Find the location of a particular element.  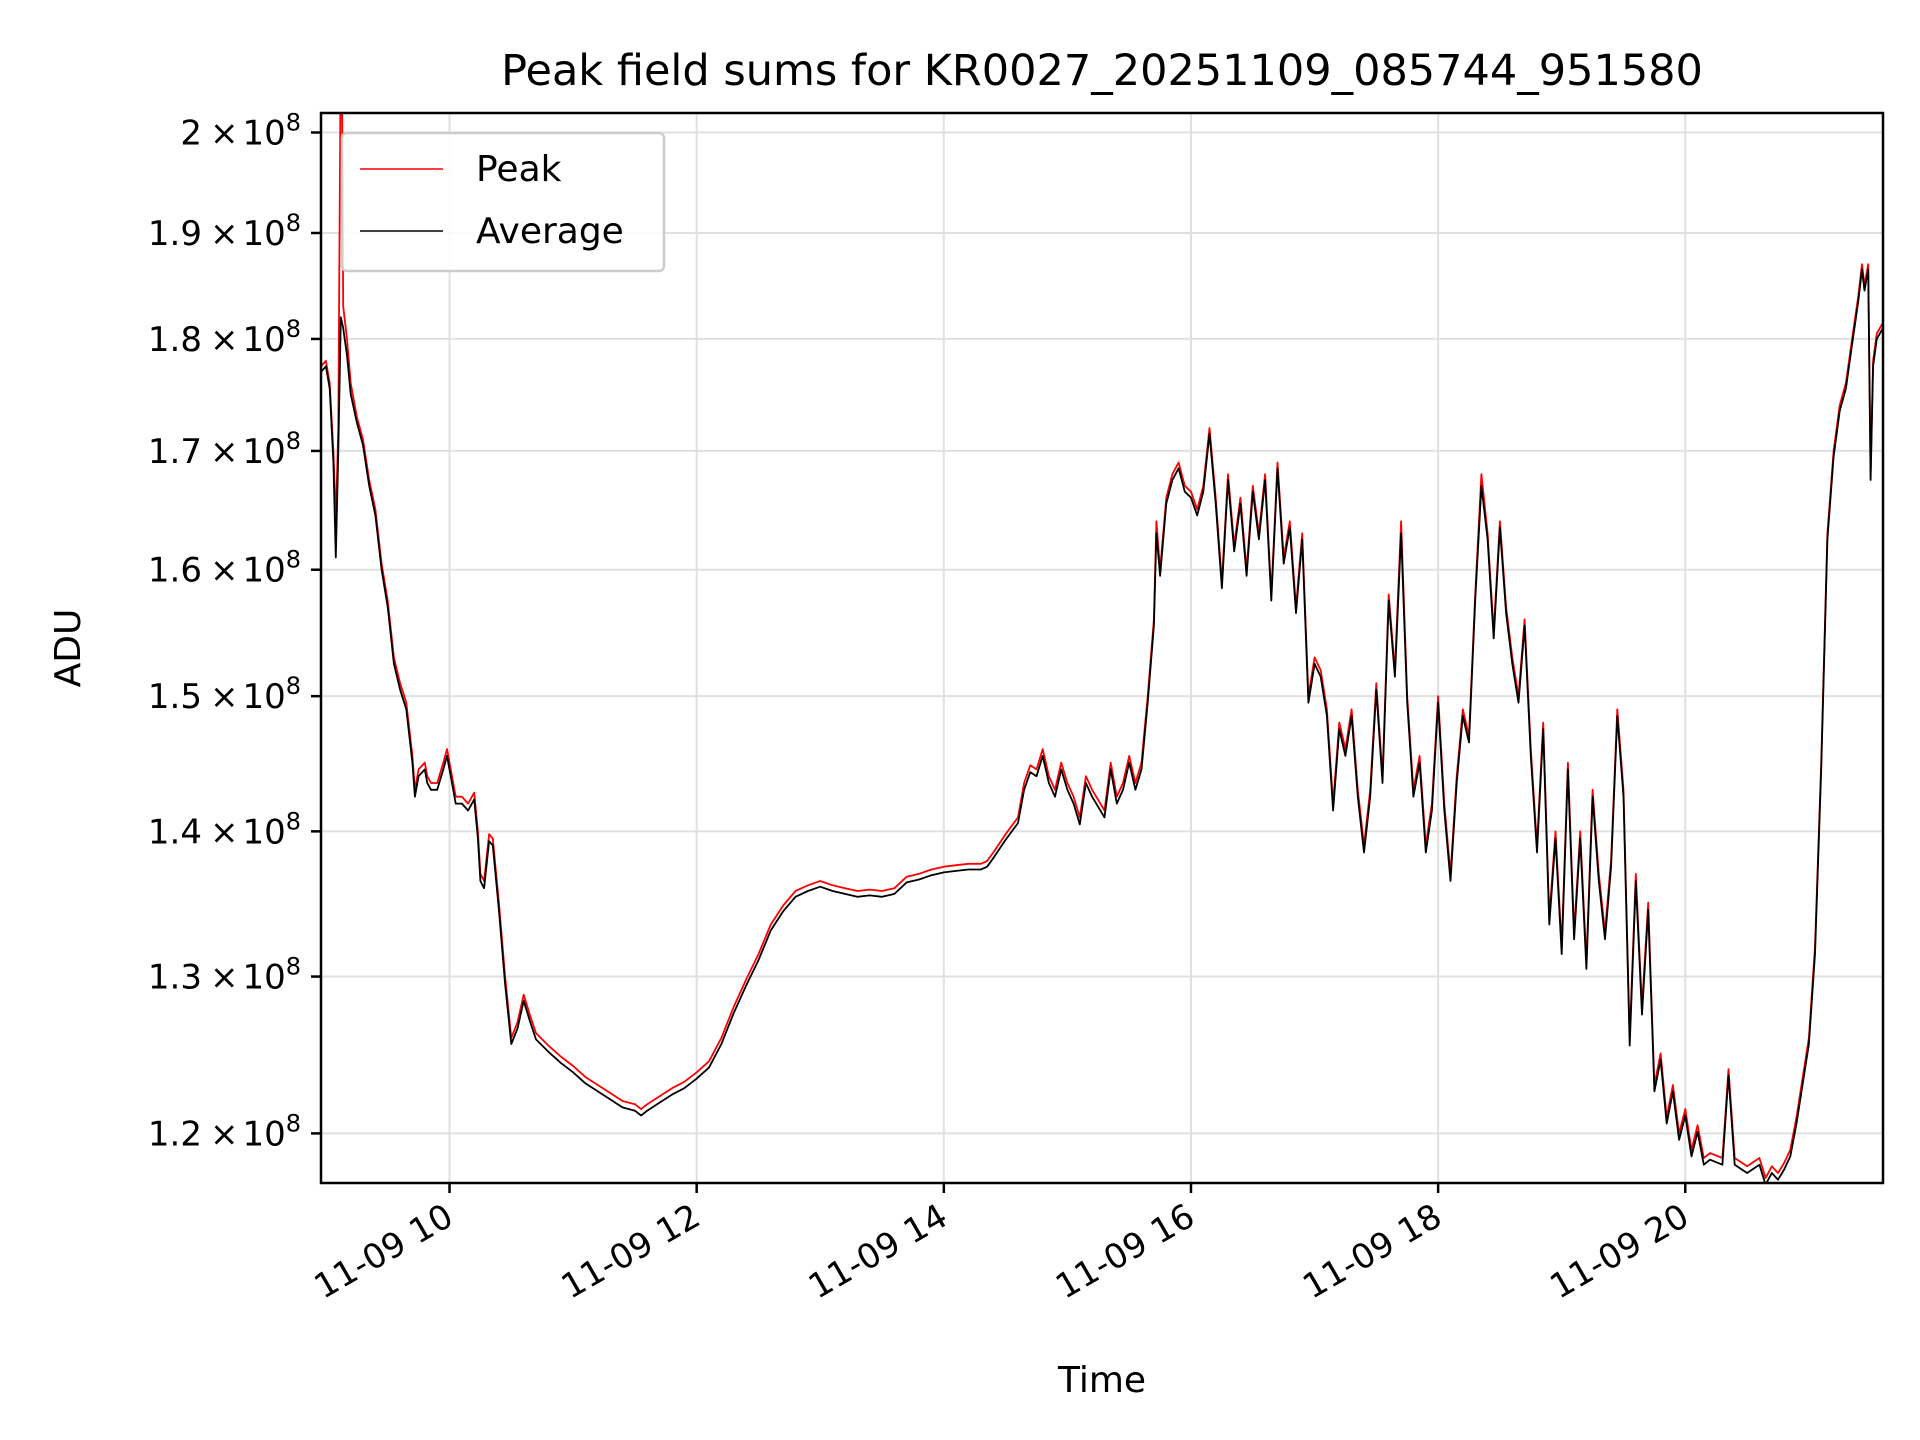

legend-box is located at coordinates (503, 202).